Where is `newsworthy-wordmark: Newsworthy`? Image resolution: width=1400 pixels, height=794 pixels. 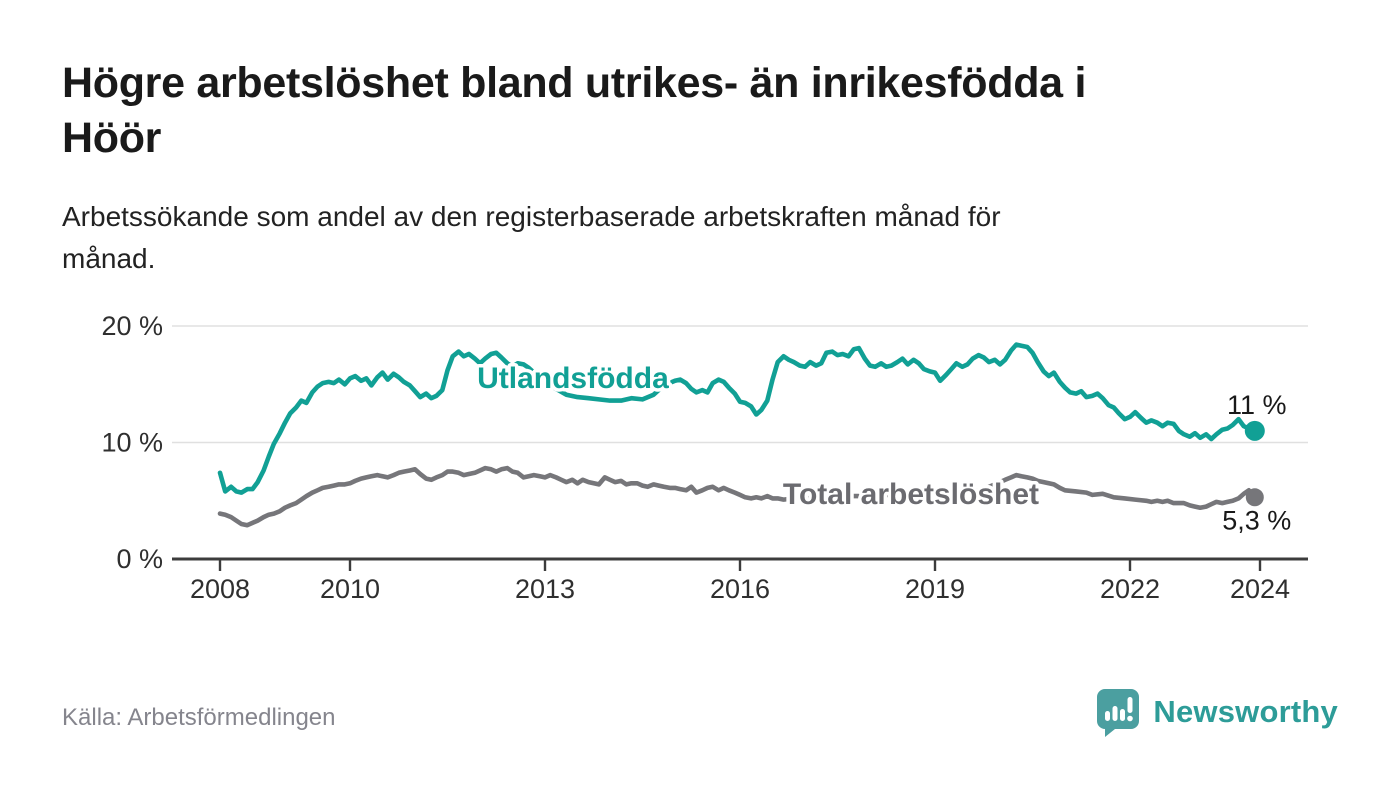
newsworthy-wordmark: Newsworthy is located at coordinates (1245, 711).